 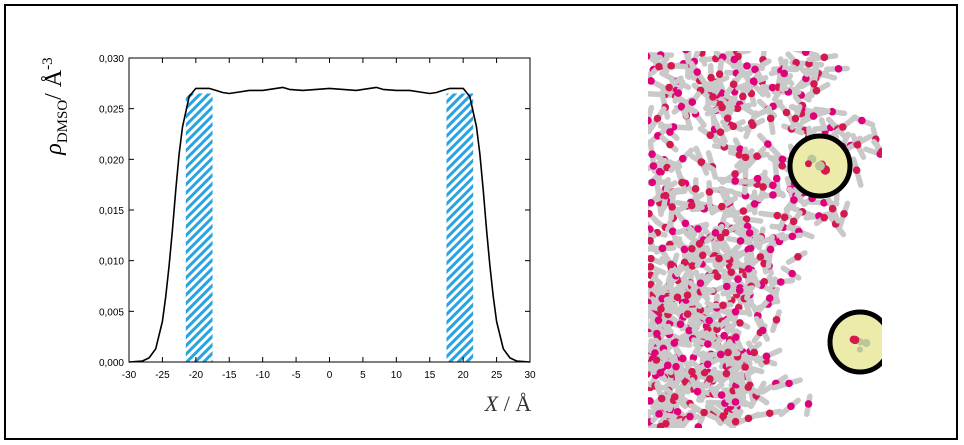 I want to click on y-label-exponent: -3, so click(x=48, y=63).